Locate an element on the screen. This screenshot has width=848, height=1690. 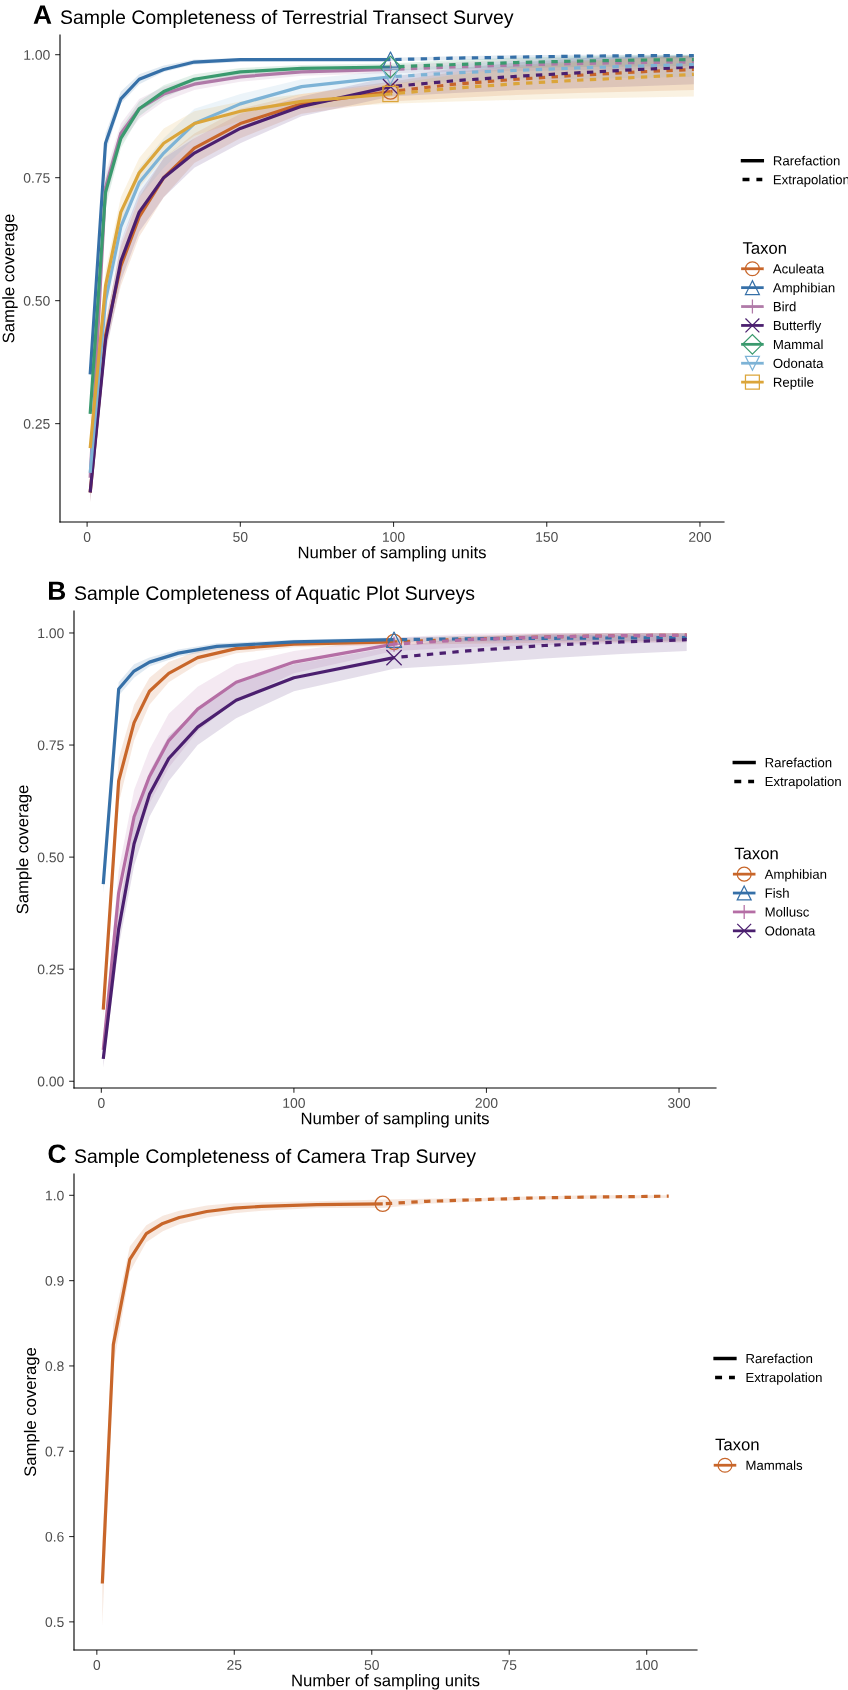
legend-label: Butterfly is located at coordinates (797, 326).